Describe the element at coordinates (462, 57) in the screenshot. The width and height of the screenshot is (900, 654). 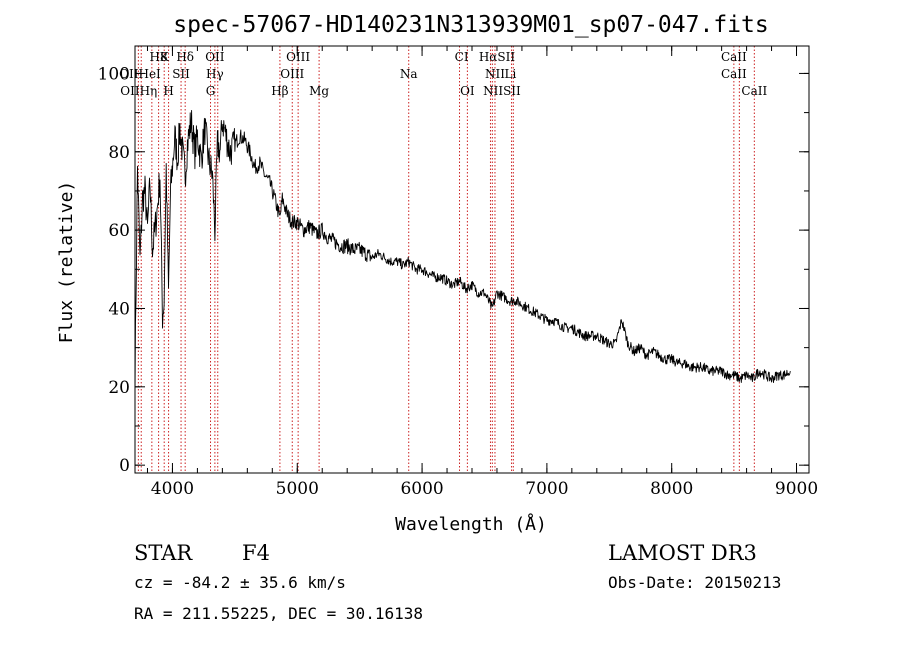
I see `line-label: CI` at that location.